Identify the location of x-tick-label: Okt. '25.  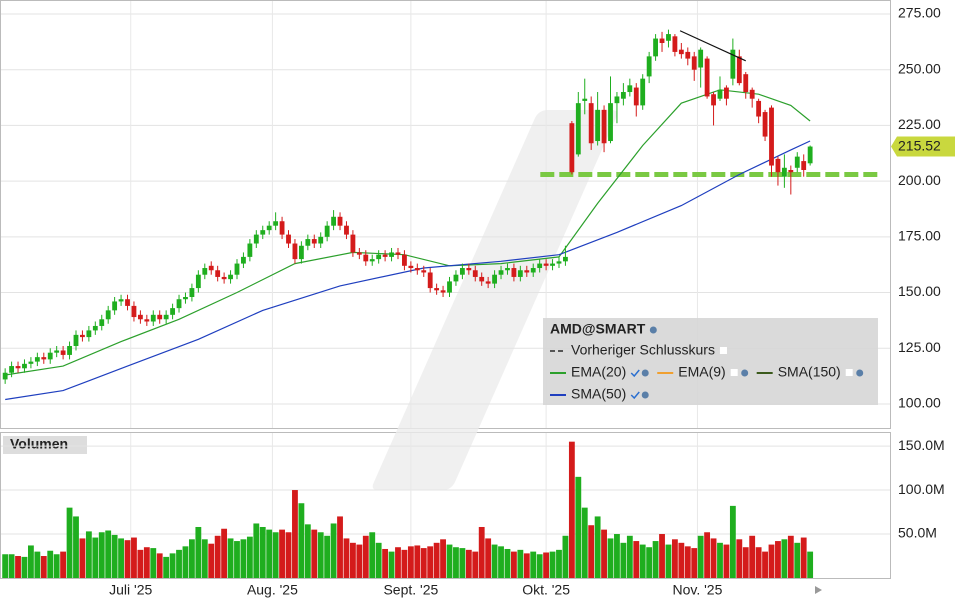
(546, 590).